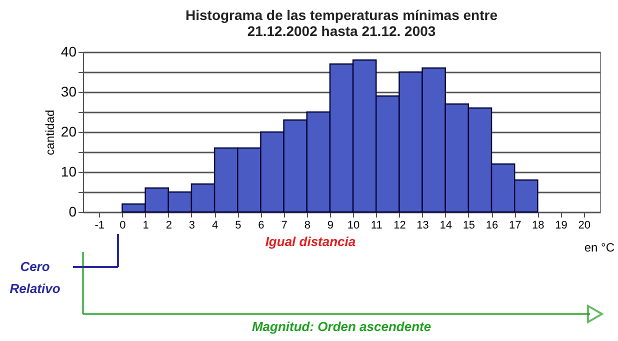  I want to click on x-tick-label: 13, so click(422, 226).